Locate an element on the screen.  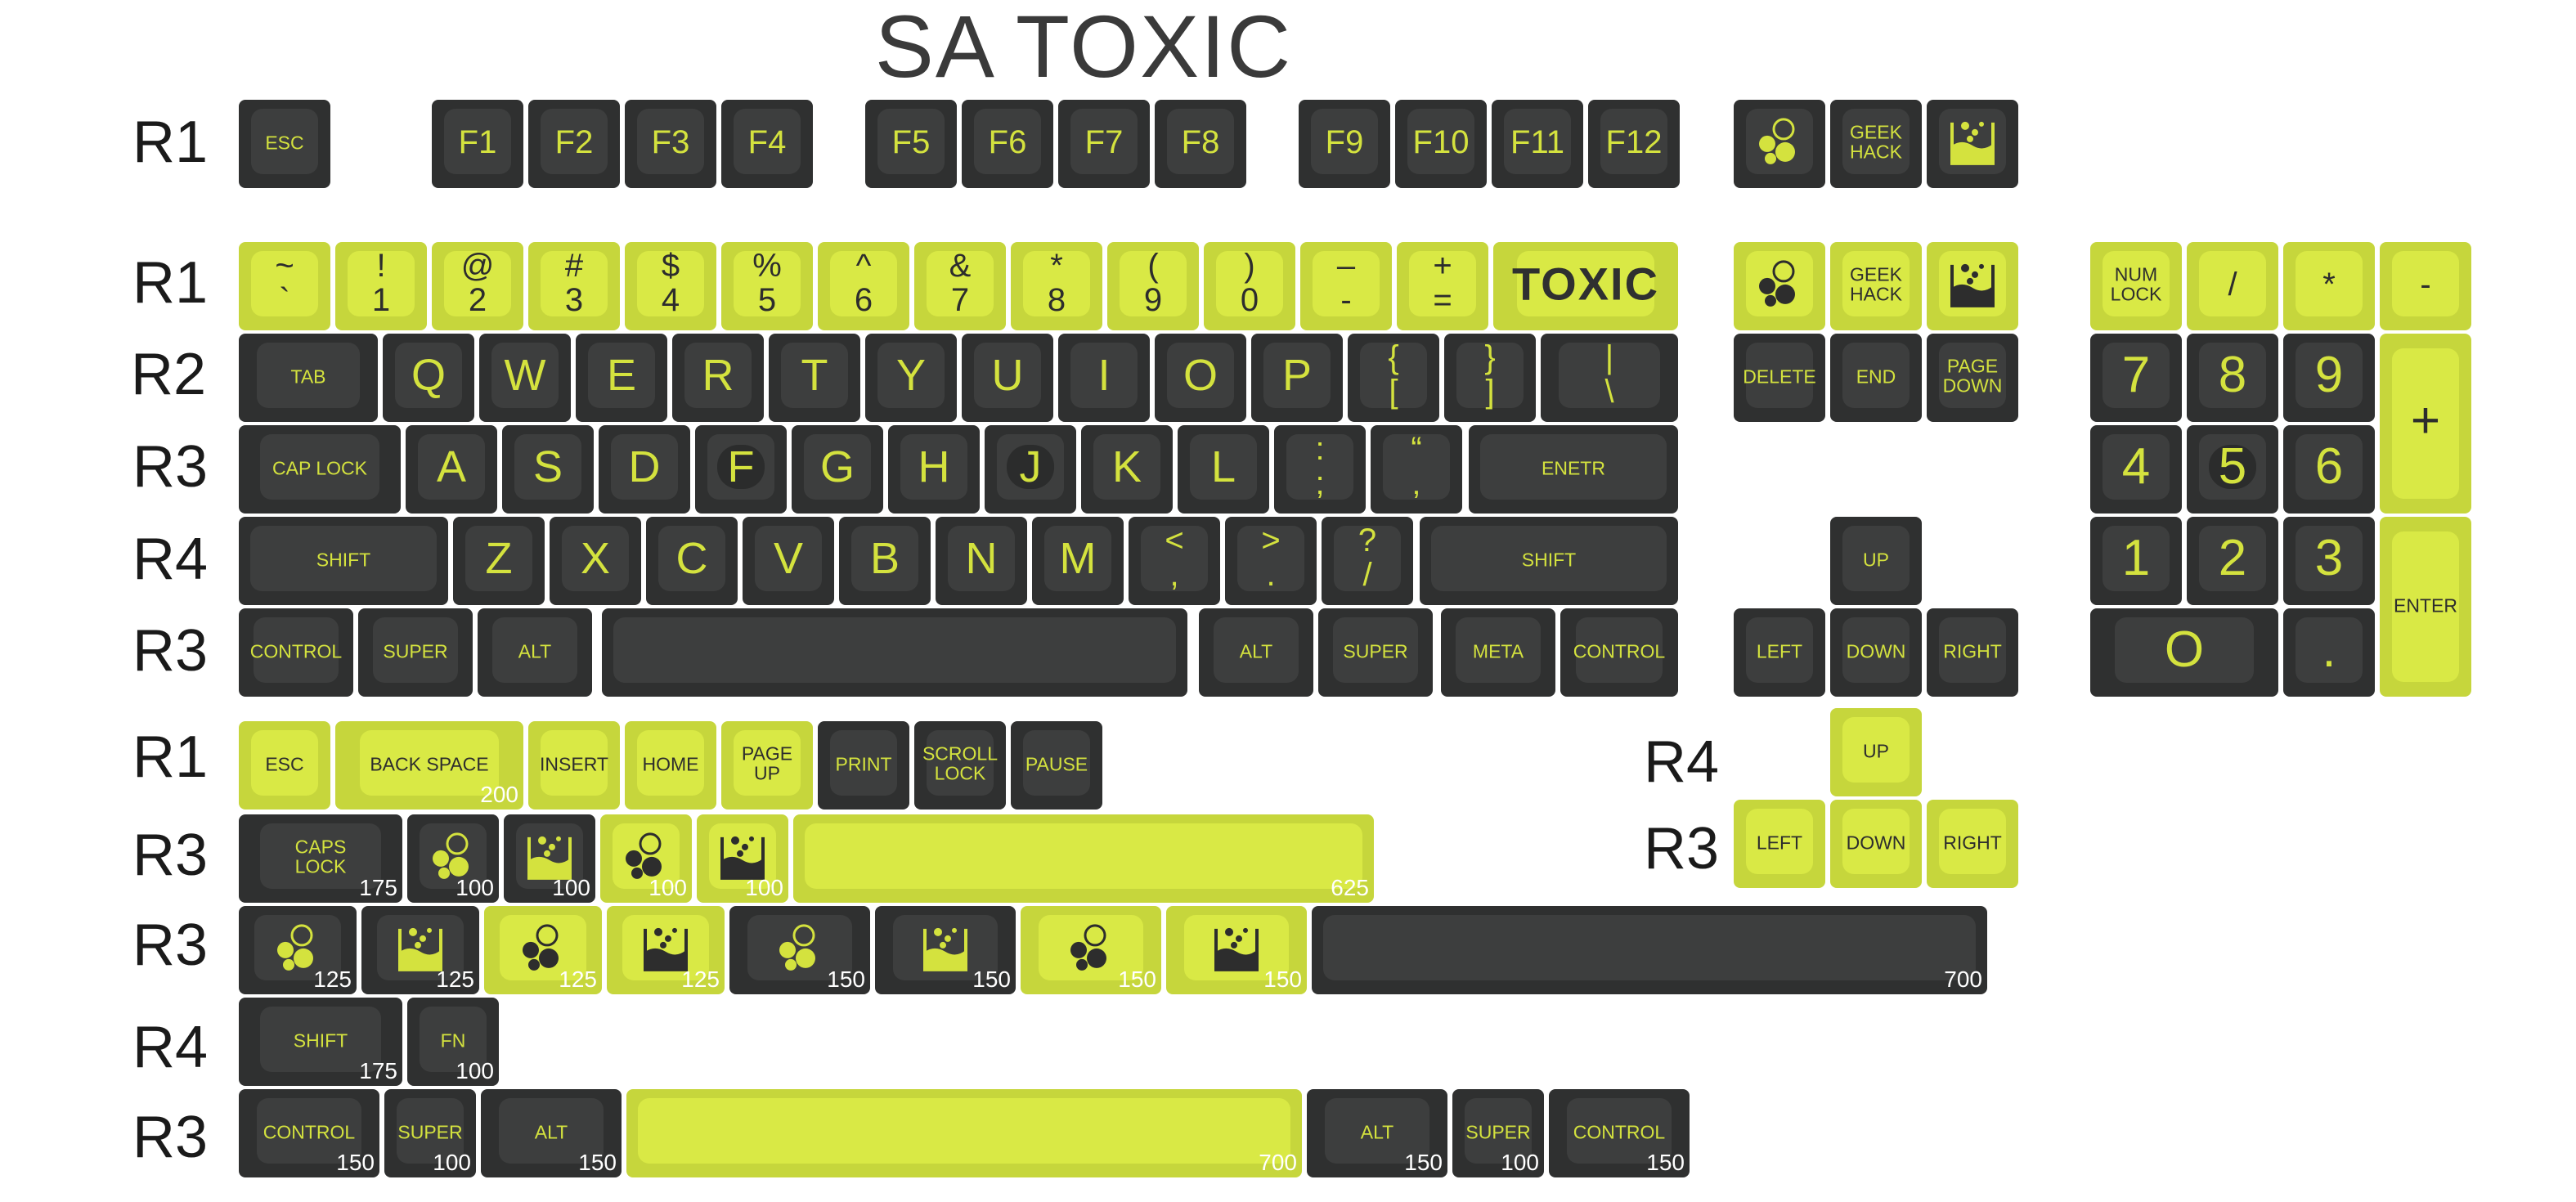
keycap-legend: – - is located at coordinates (1346, 282).